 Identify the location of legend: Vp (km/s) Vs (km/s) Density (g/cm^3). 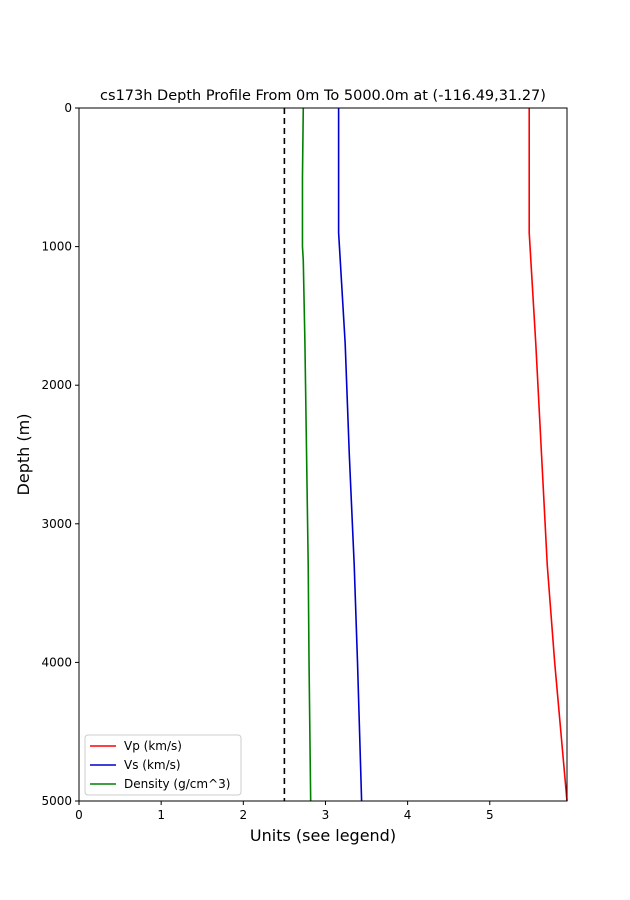
(163, 765).